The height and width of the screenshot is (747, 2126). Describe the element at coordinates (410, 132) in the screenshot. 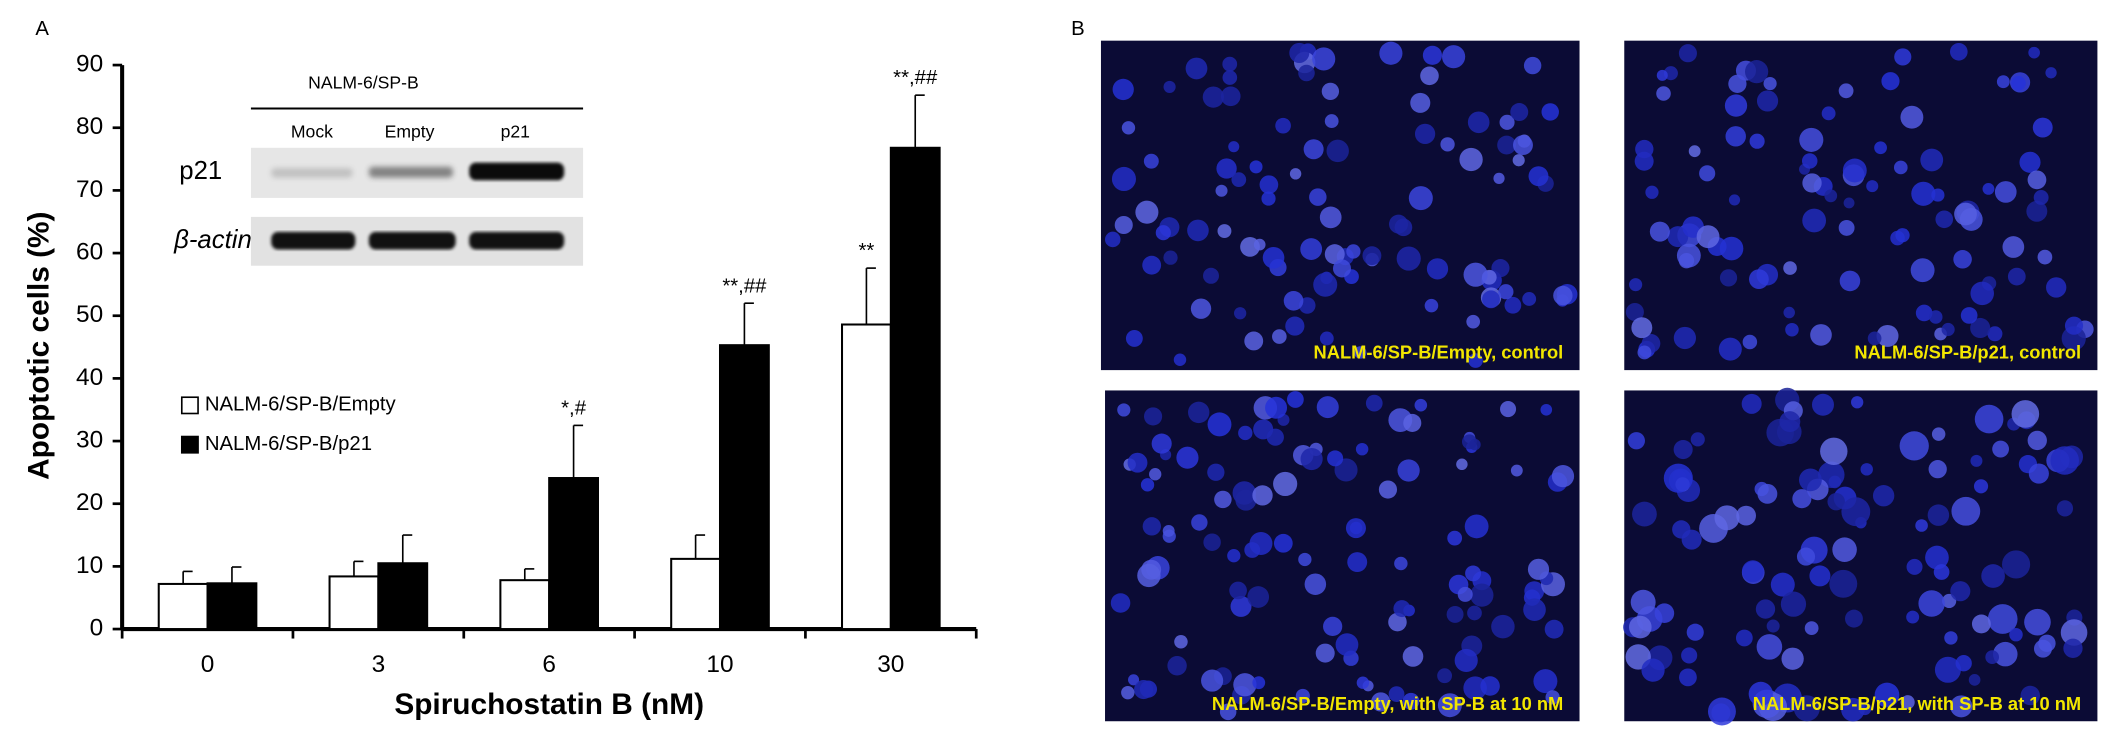

I see `lane-label: Empty` at that location.